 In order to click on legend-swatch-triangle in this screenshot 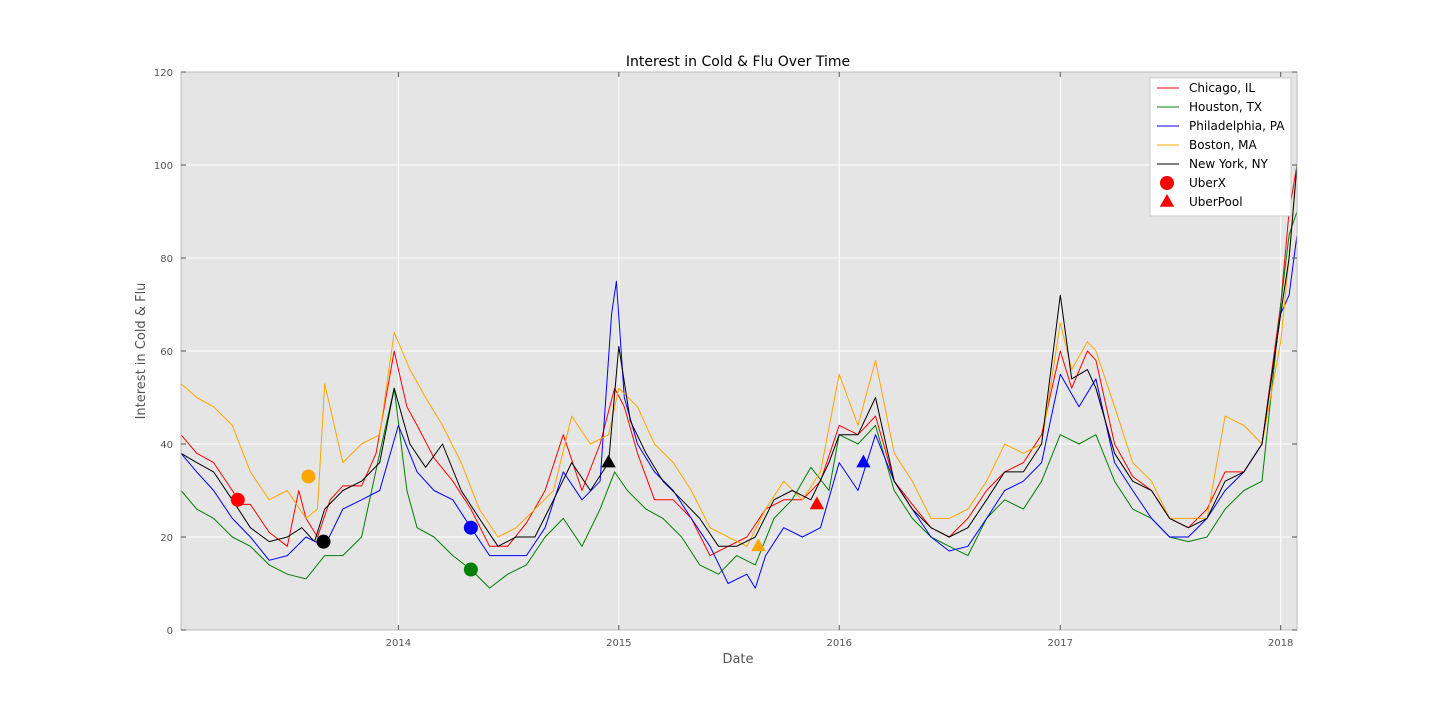, I will do `click(1167, 200)`.